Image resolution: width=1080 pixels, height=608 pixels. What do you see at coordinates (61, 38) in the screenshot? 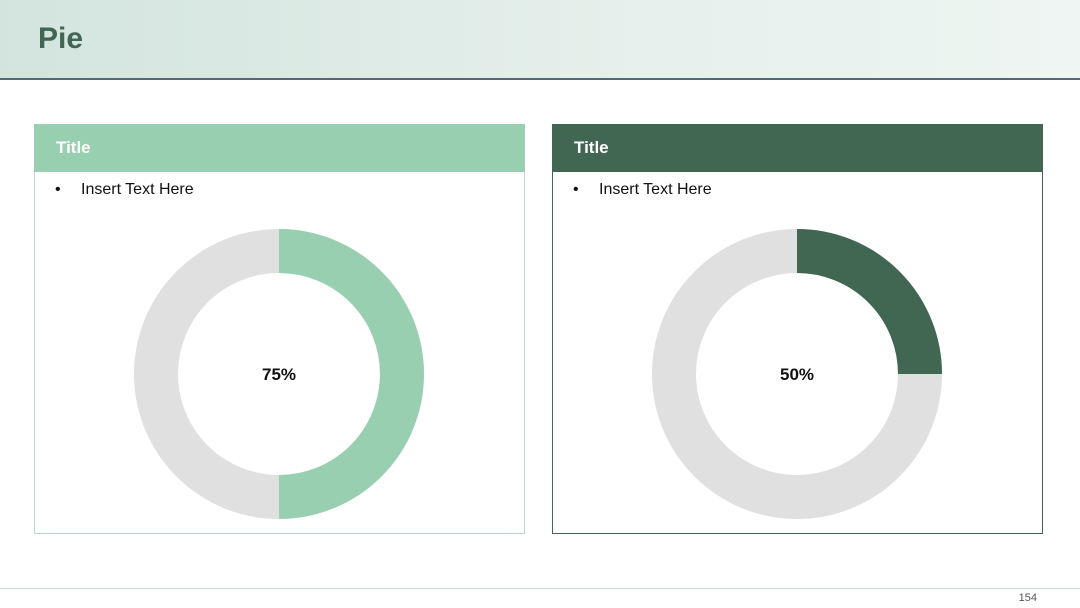
I see `page-title: Pie` at bounding box center [61, 38].